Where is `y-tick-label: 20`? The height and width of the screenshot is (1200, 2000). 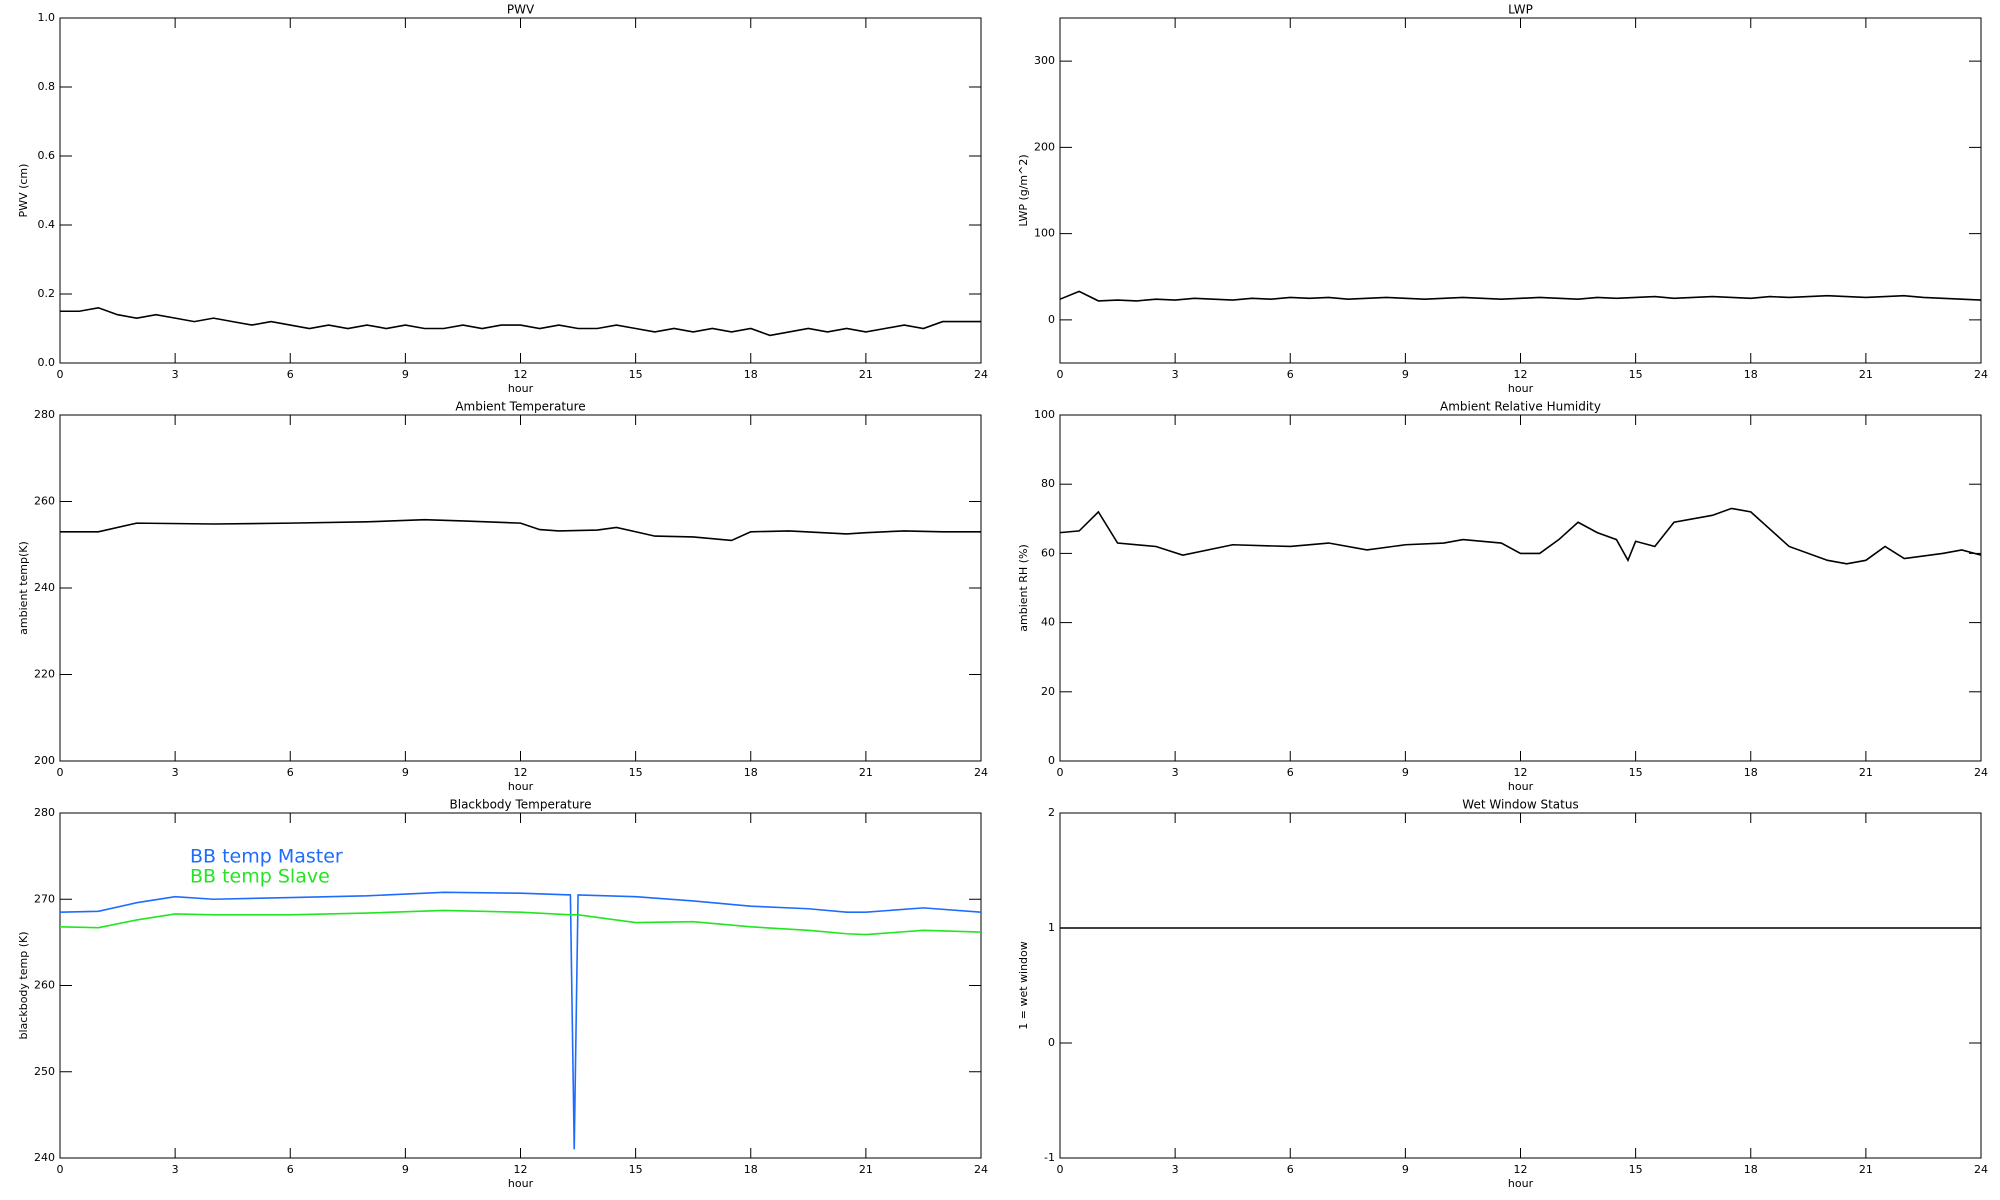 y-tick-label: 20 is located at coordinates (1048, 691).